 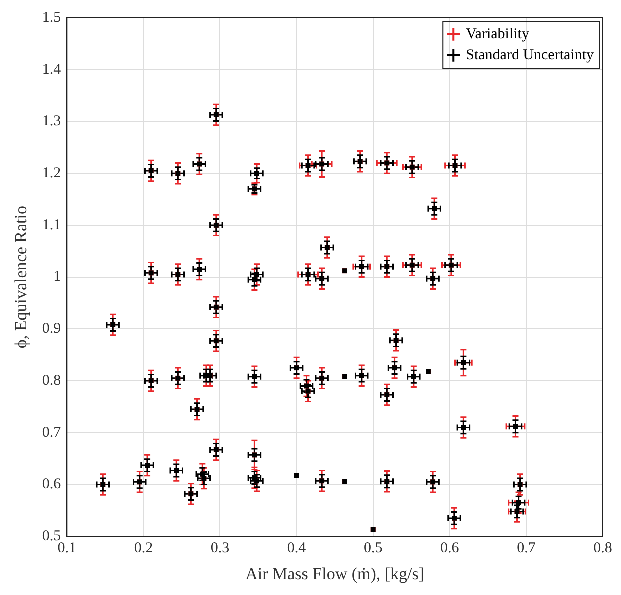 I want to click on y-axis-title: ϕ, Equivalence Ratio, so click(x=21, y=277).